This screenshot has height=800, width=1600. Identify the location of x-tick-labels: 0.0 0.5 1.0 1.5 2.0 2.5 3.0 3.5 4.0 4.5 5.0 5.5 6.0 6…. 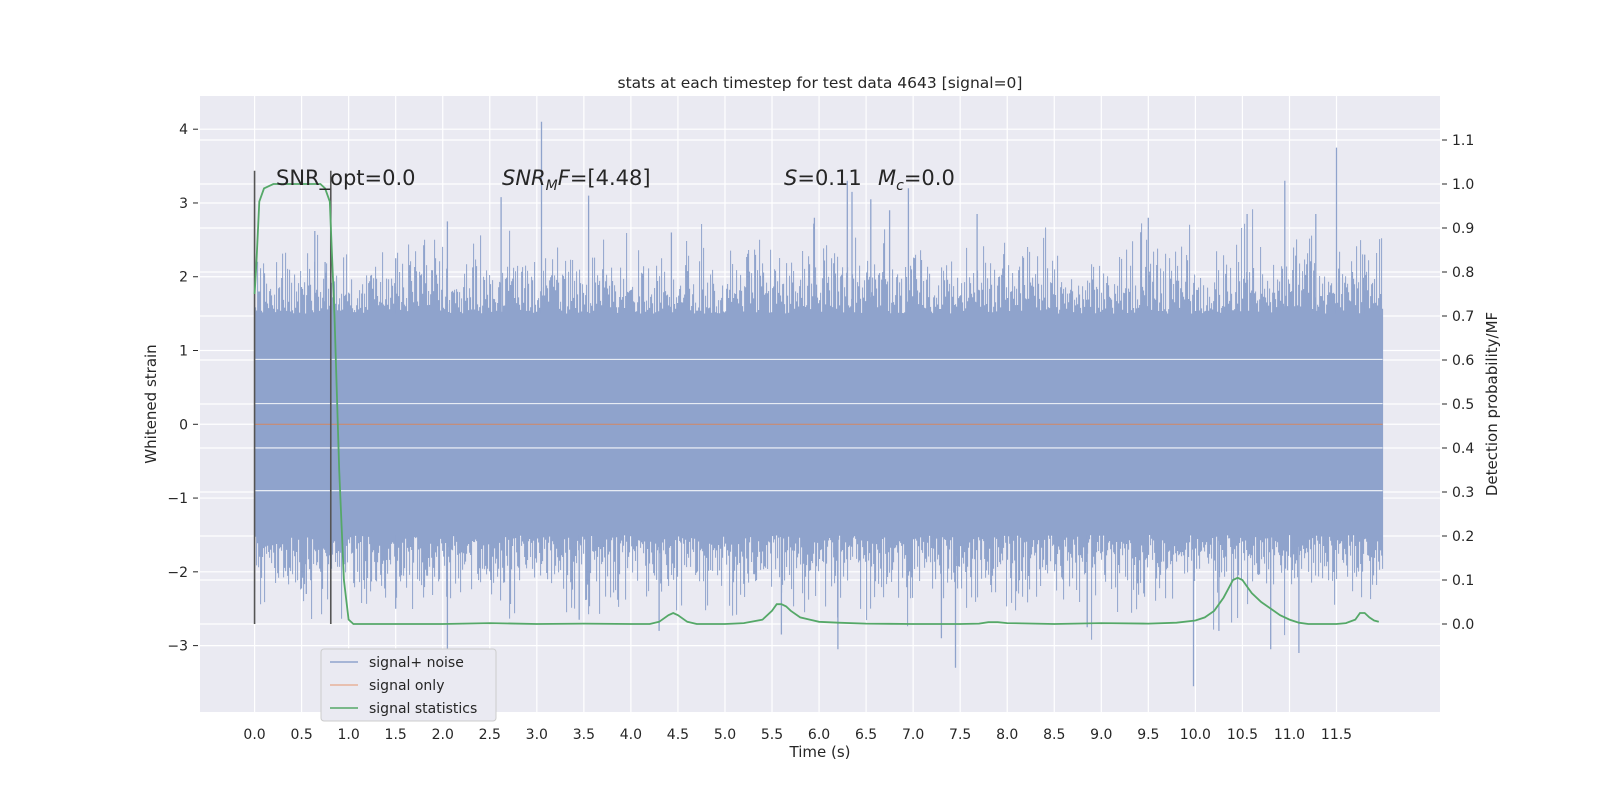
(797, 735).